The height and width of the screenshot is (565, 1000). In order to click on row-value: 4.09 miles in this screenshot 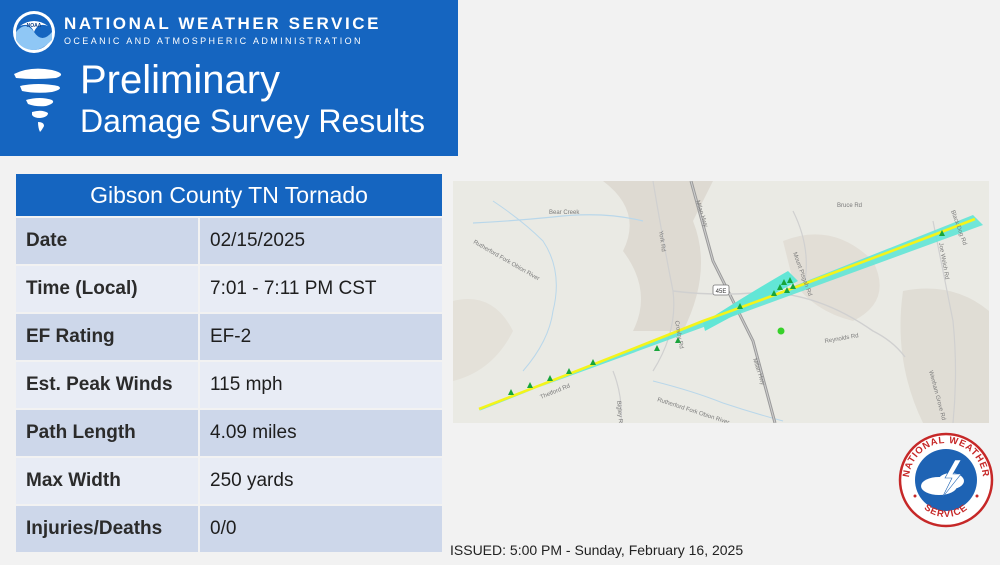, I will do `click(320, 433)`.